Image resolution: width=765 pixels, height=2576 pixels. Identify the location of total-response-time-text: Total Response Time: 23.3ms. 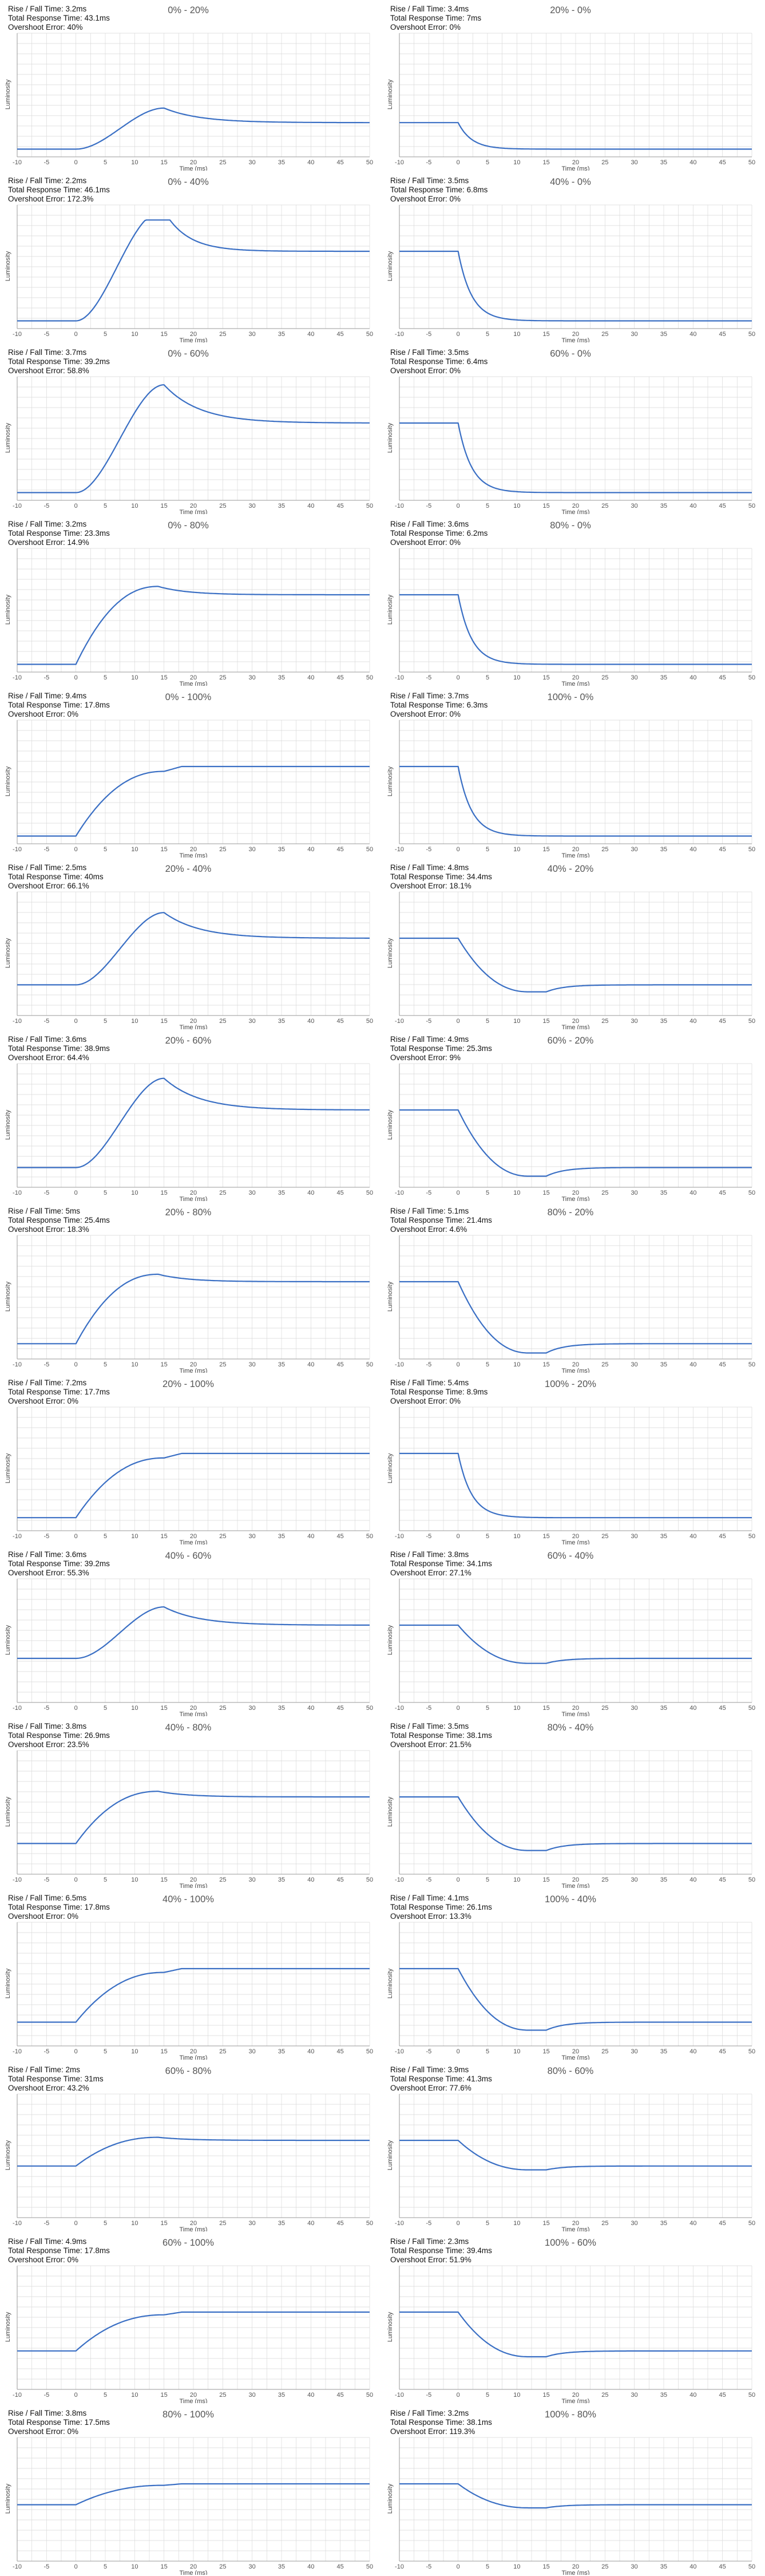
(59, 533).